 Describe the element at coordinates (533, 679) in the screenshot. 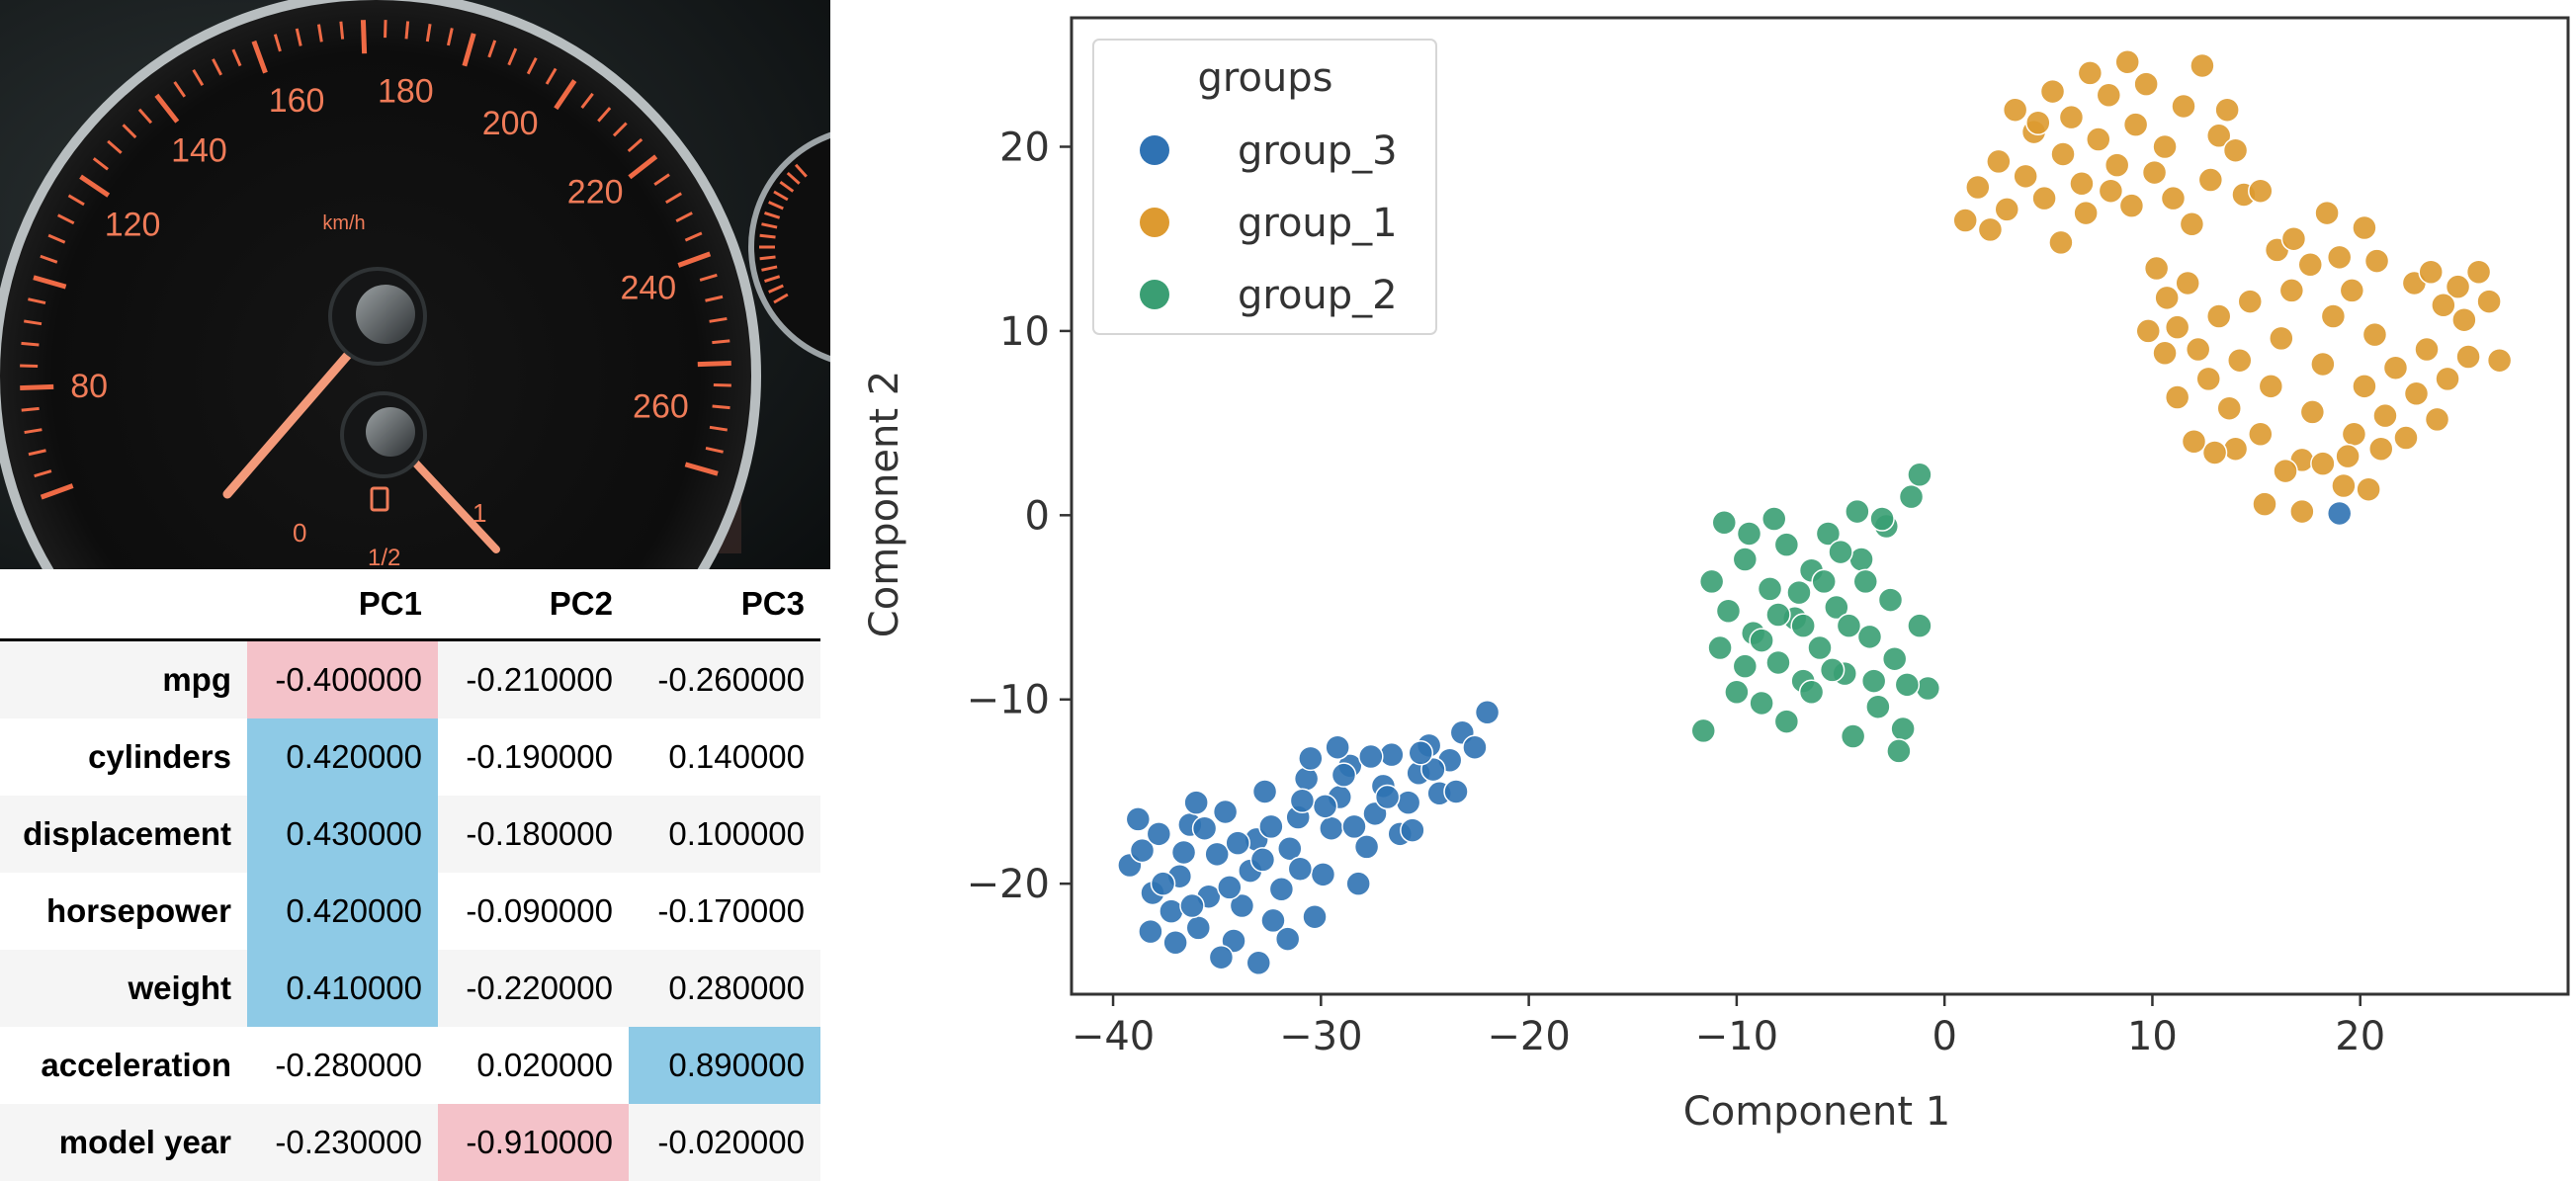

I see `table-cell: -0.210000` at that location.